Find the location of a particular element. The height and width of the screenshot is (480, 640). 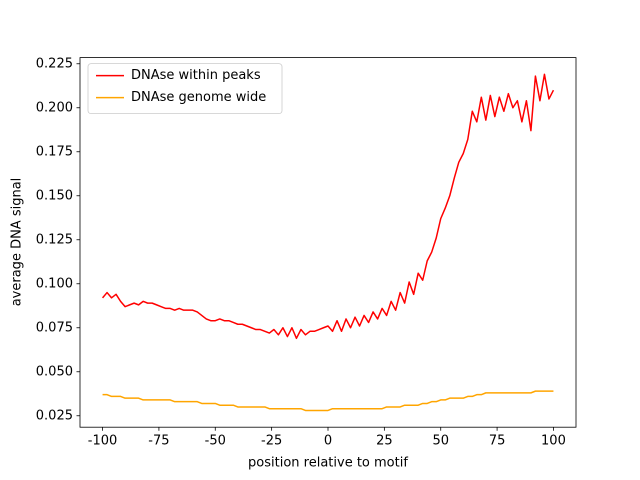

y-tick-label: 0.050 is located at coordinates (54, 371).